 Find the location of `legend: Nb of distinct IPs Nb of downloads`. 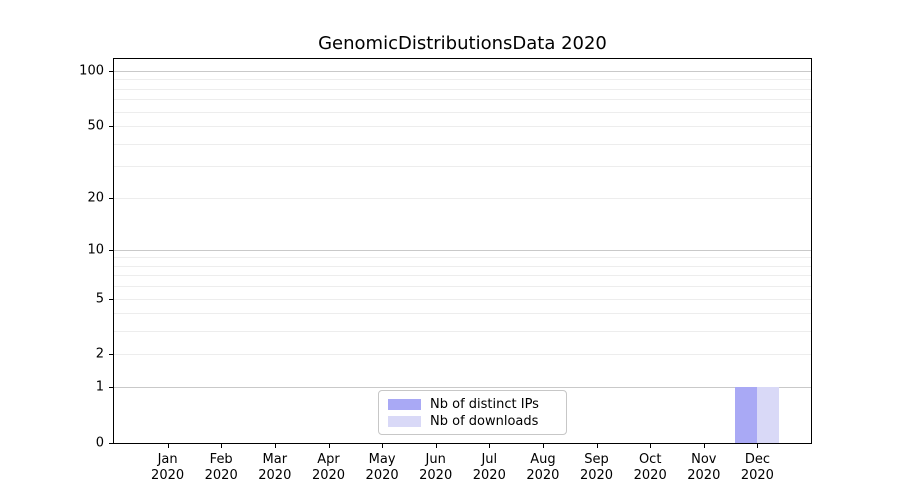

legend: Nb of distinct IPs Nb of downloads is located at coordinates (472, 412).